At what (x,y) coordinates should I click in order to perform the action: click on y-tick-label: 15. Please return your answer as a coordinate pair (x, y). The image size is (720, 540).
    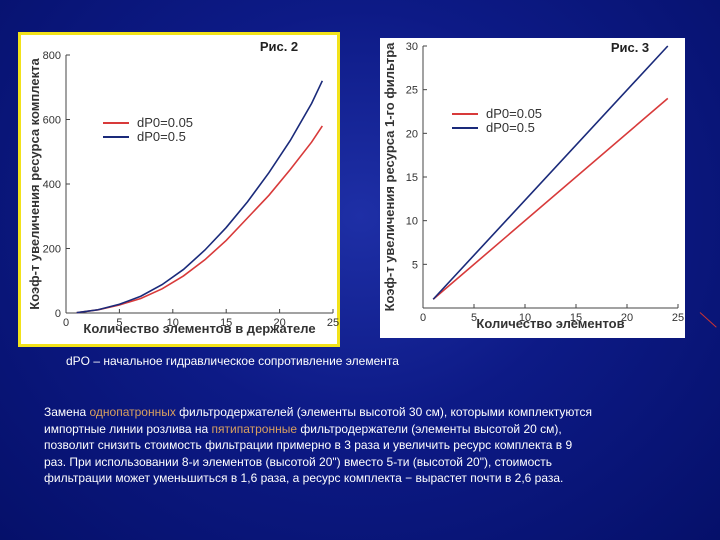
    Looking at the image, I should click on (412, 178).